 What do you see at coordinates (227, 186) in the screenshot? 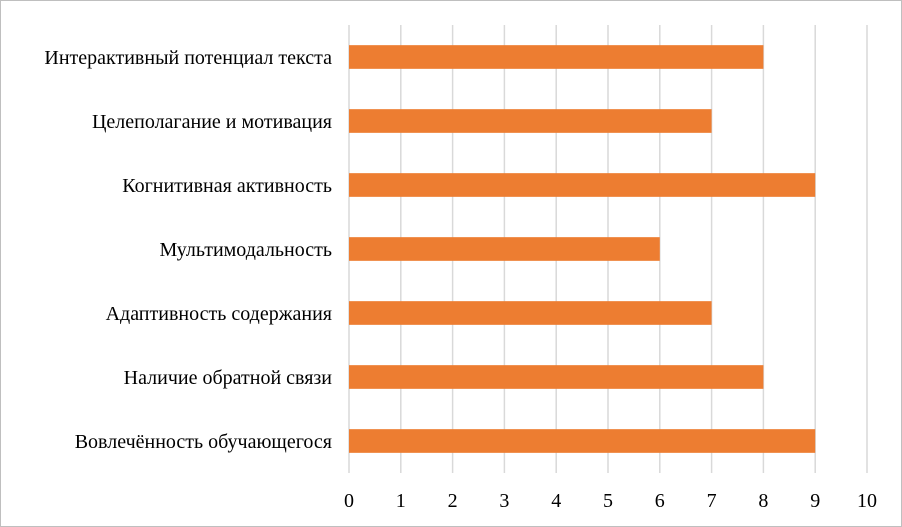
I see `category-label: Когнитивная активность` at bounding box center [227, 186].